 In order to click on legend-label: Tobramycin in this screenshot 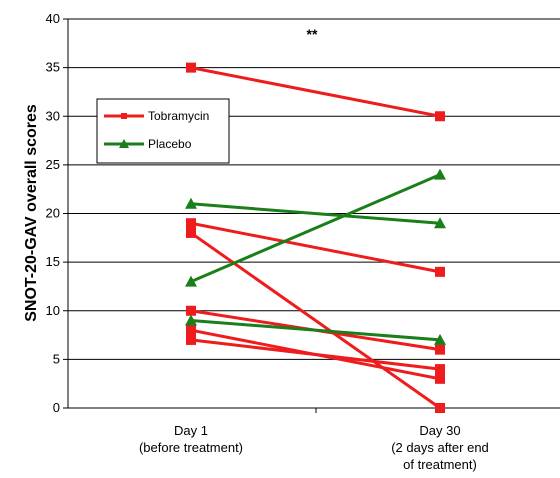, I will do `click(178, 116)`.